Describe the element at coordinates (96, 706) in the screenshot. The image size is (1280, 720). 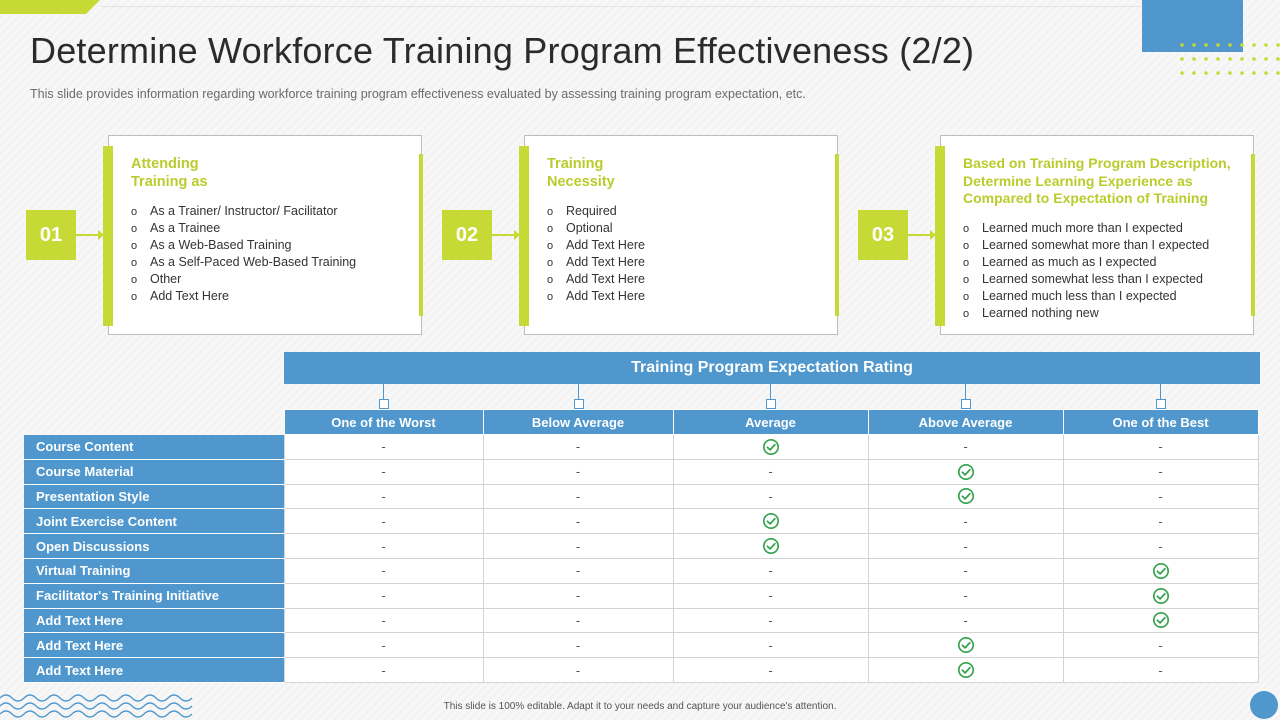
I see `wave-decoration` at that location.